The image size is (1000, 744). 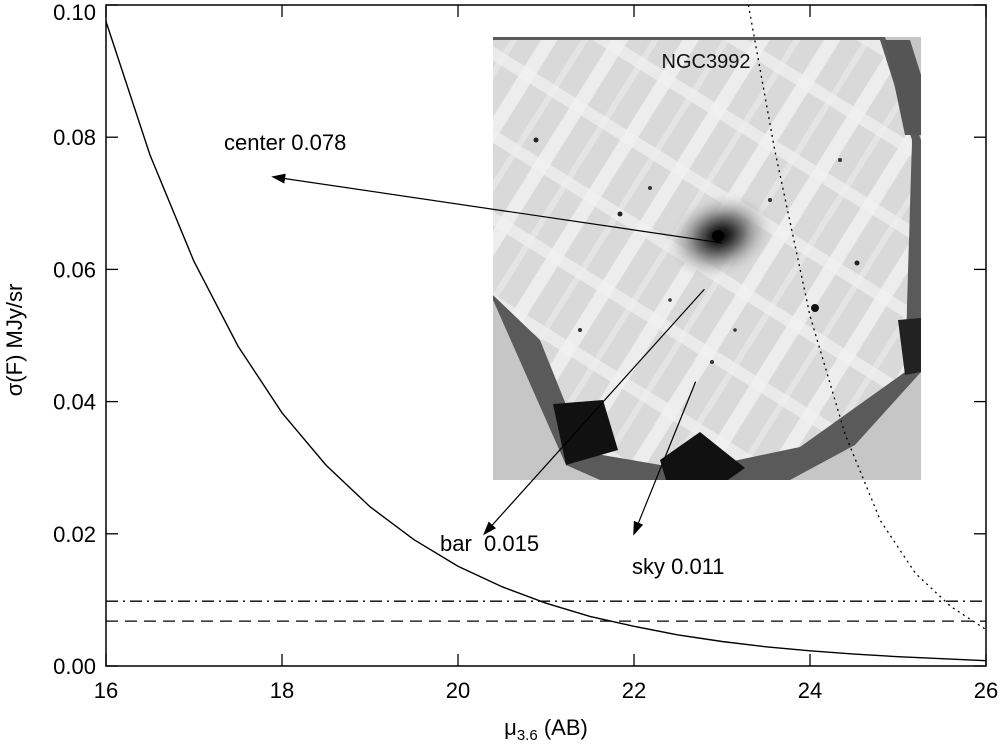 What do you see at coordinates (678, 566) in the screenshot?
I see `annotation-sky: sky 0.011` at bounding box center [678, 566].